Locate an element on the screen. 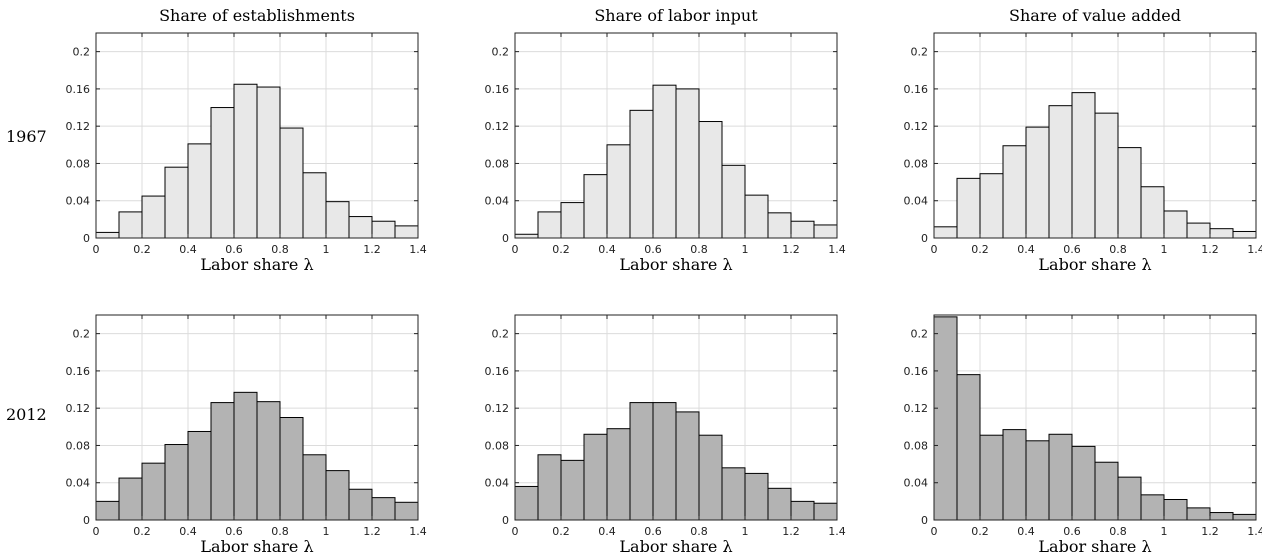 The height and width of the screenshot is (559, 1262). column-title-value-added: Share of value added is located at coordinates (1095, 15).